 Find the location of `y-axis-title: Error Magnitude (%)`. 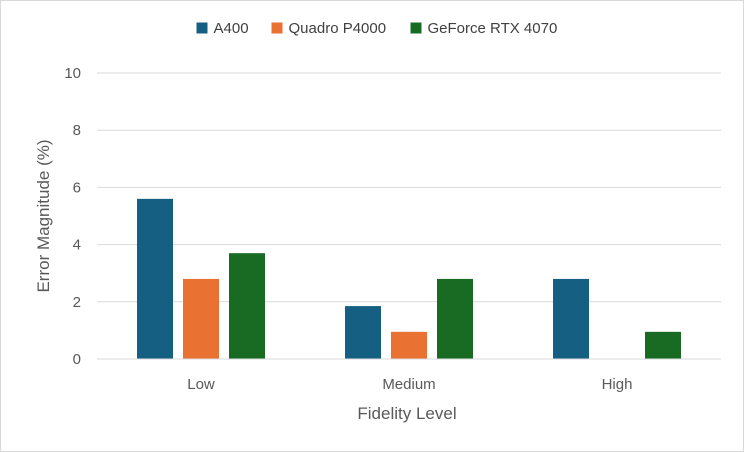

y-axis-title: Error Magnitude (%) is located at coordinates (43, 215).